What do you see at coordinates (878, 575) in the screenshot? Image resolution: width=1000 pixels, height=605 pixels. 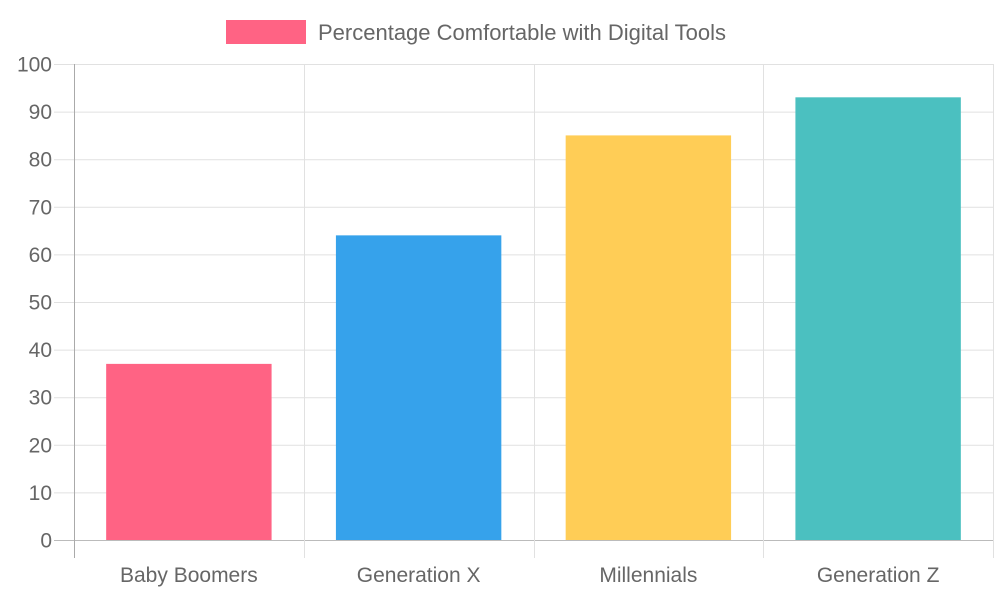 I see `x-tick-label: Generation Z` at bounding box center [878, 575].